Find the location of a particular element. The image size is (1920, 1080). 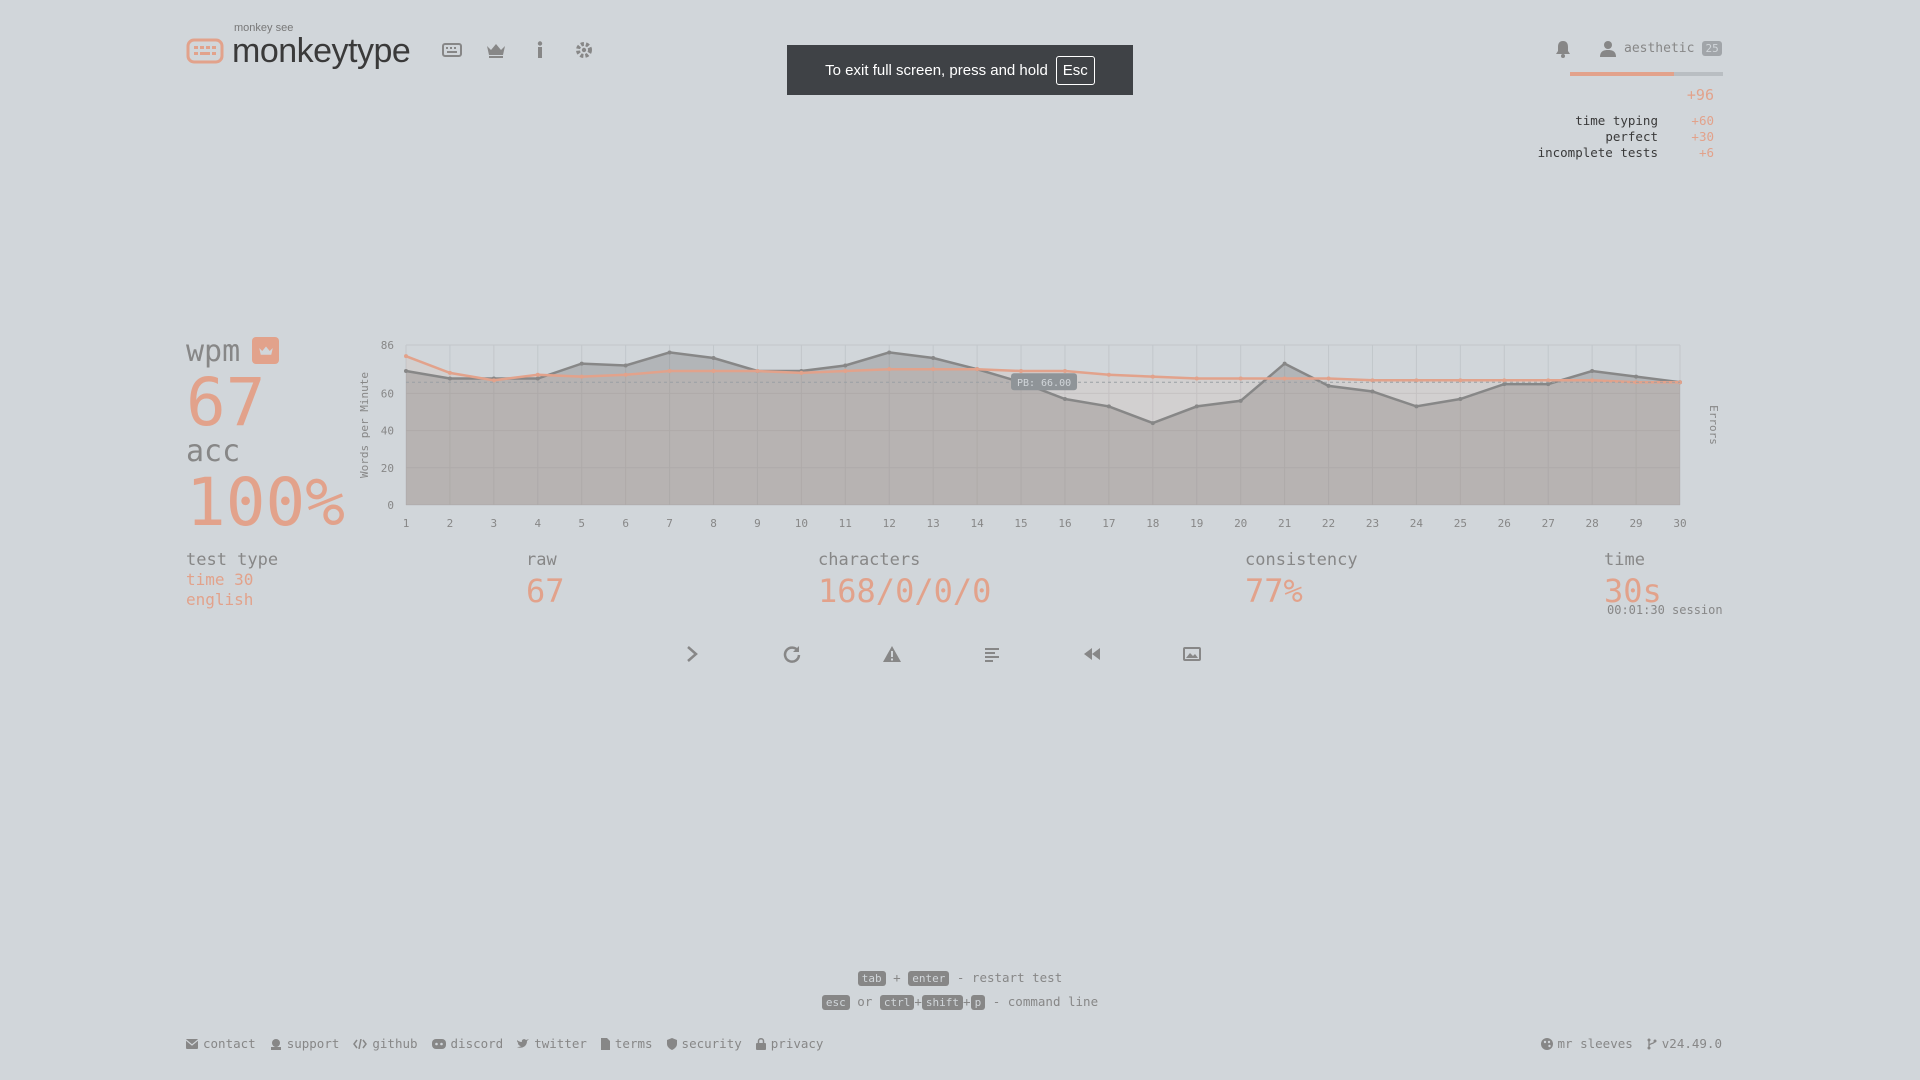

support-link: support is located at coordinates (305, 1043).